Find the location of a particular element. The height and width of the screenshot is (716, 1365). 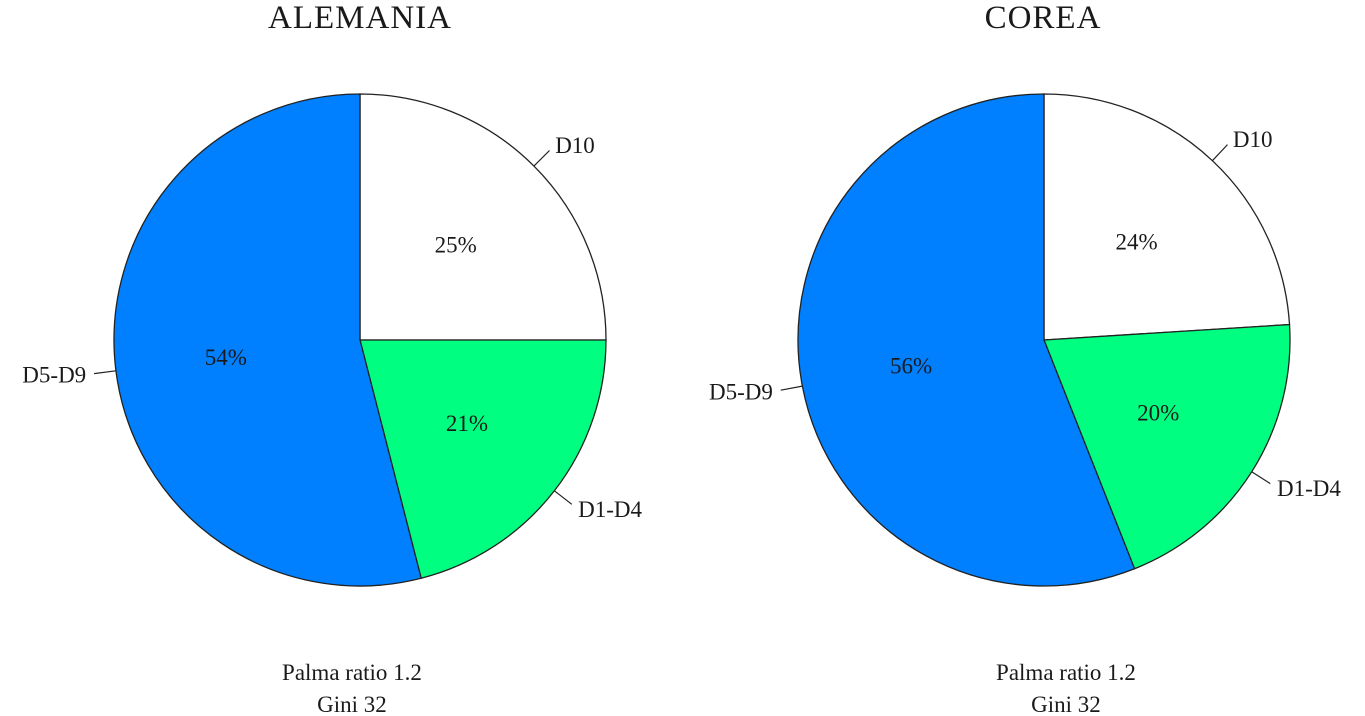

slice-percent-label: 20% is located at coordinates (1158, 413).